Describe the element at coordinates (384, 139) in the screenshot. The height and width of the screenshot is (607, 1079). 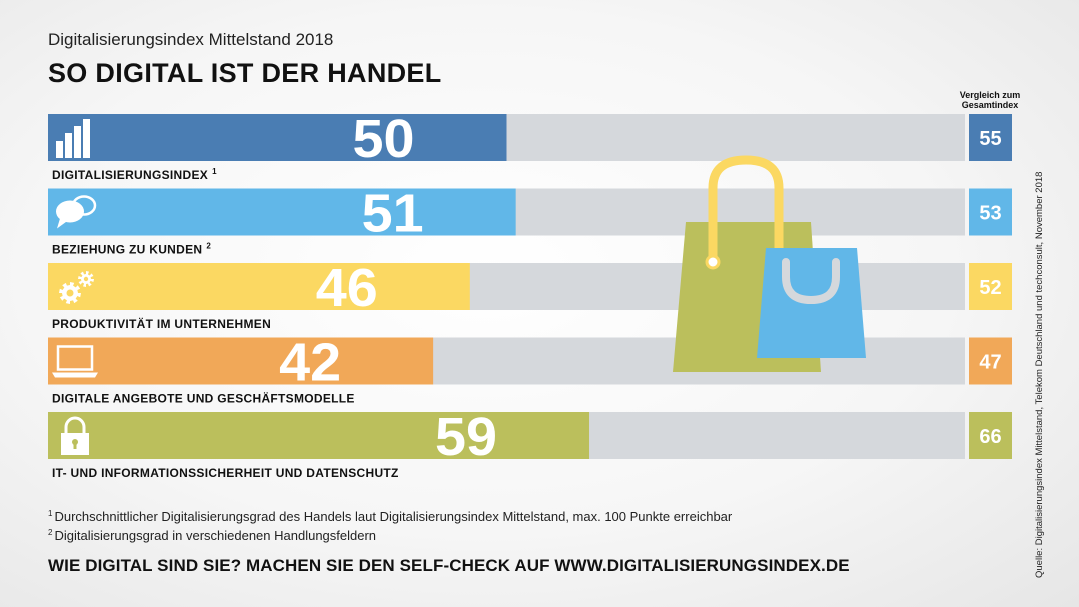
I see `bar-value-label: 50` at that location.